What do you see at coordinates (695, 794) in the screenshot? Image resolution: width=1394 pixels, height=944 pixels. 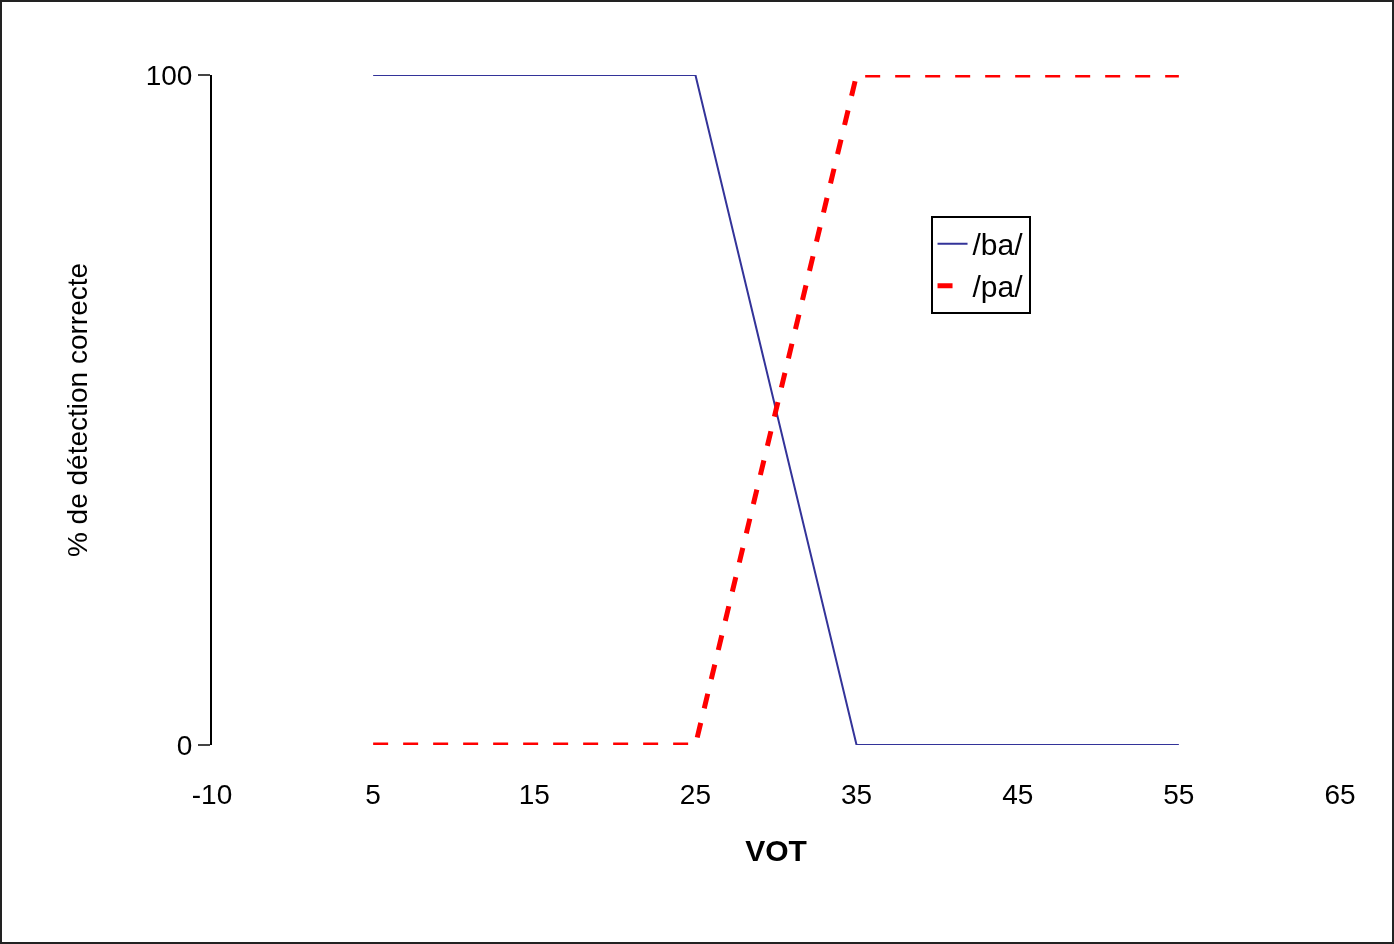 I see `x-tick-label: 25` at bounding box center [695, 794].